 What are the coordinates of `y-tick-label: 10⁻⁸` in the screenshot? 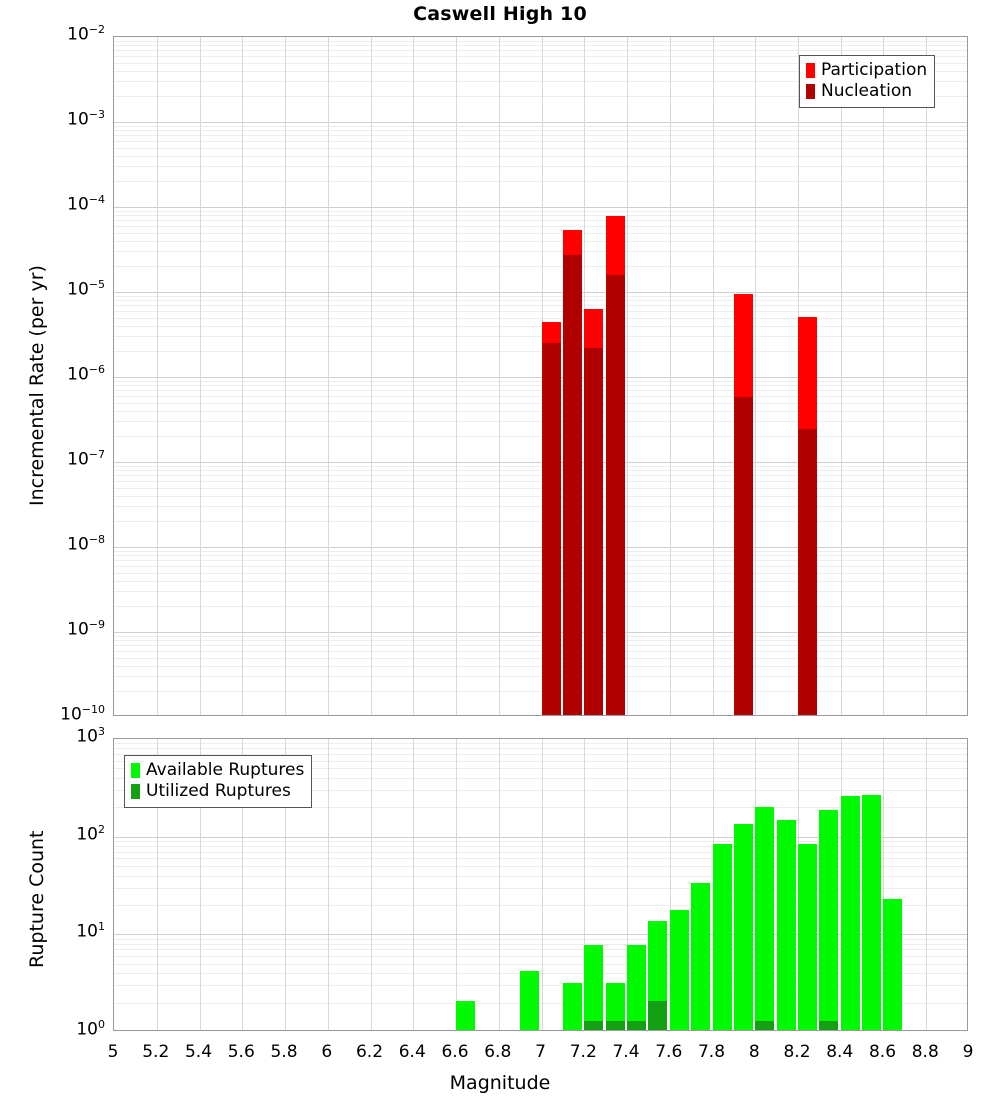 It's located at (86, 544).